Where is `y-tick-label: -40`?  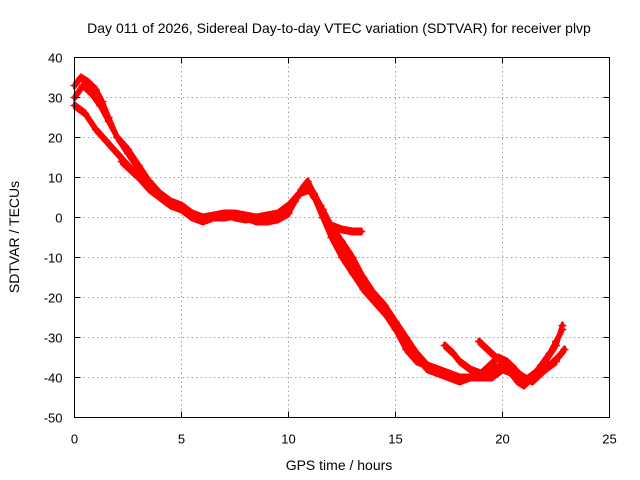 y-tick-label: -40 is located at coordinates (53, 378).